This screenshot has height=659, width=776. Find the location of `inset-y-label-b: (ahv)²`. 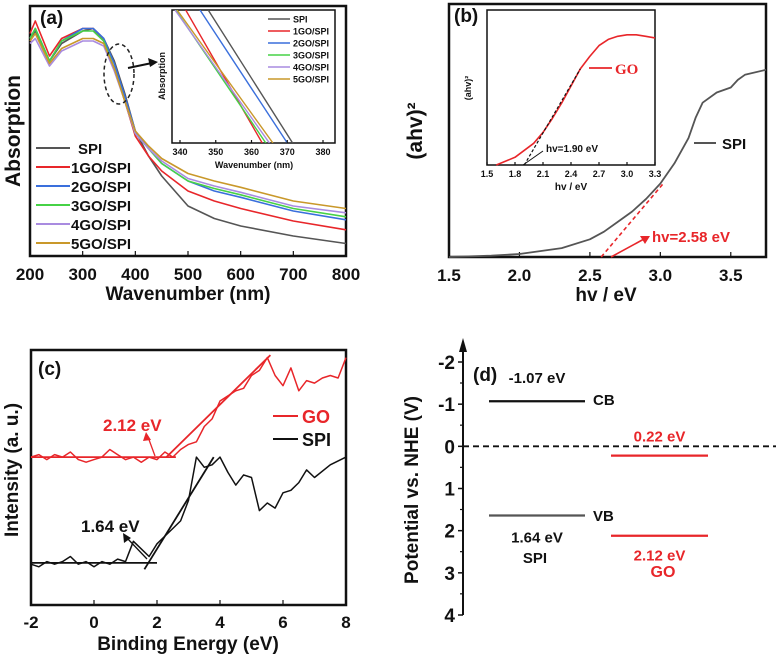

inset-y-label-b: (ahv)² is located at coordinates (468, 88).